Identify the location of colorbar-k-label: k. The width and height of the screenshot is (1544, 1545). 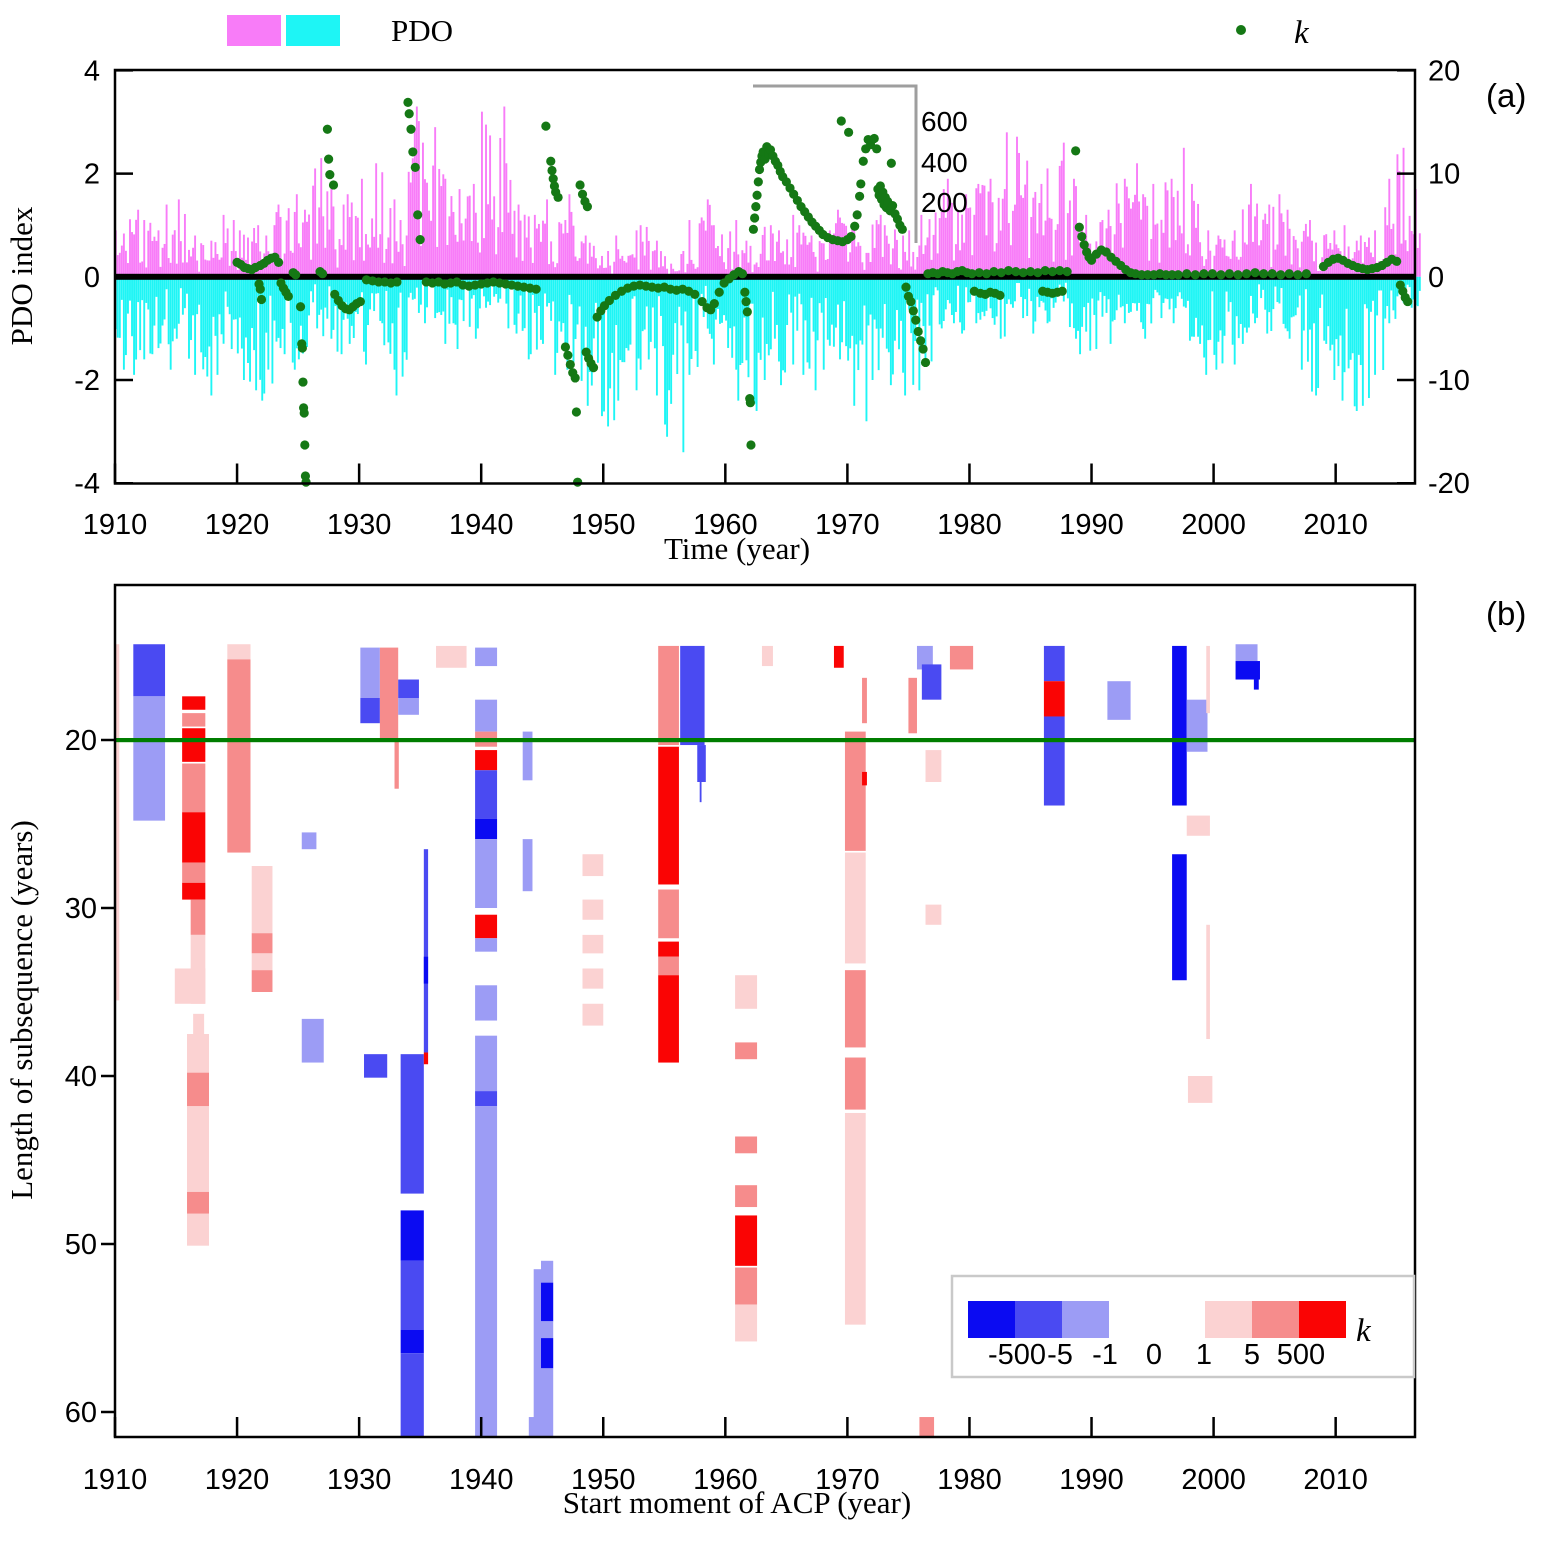
(1364, 1331).